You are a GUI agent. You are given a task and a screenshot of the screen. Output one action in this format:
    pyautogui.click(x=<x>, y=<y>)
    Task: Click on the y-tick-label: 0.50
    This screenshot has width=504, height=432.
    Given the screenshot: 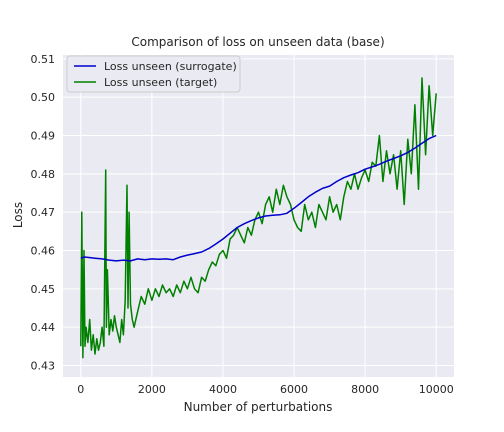 What is the action you would take?
    pyautogui.click(x=43, y=97)
    